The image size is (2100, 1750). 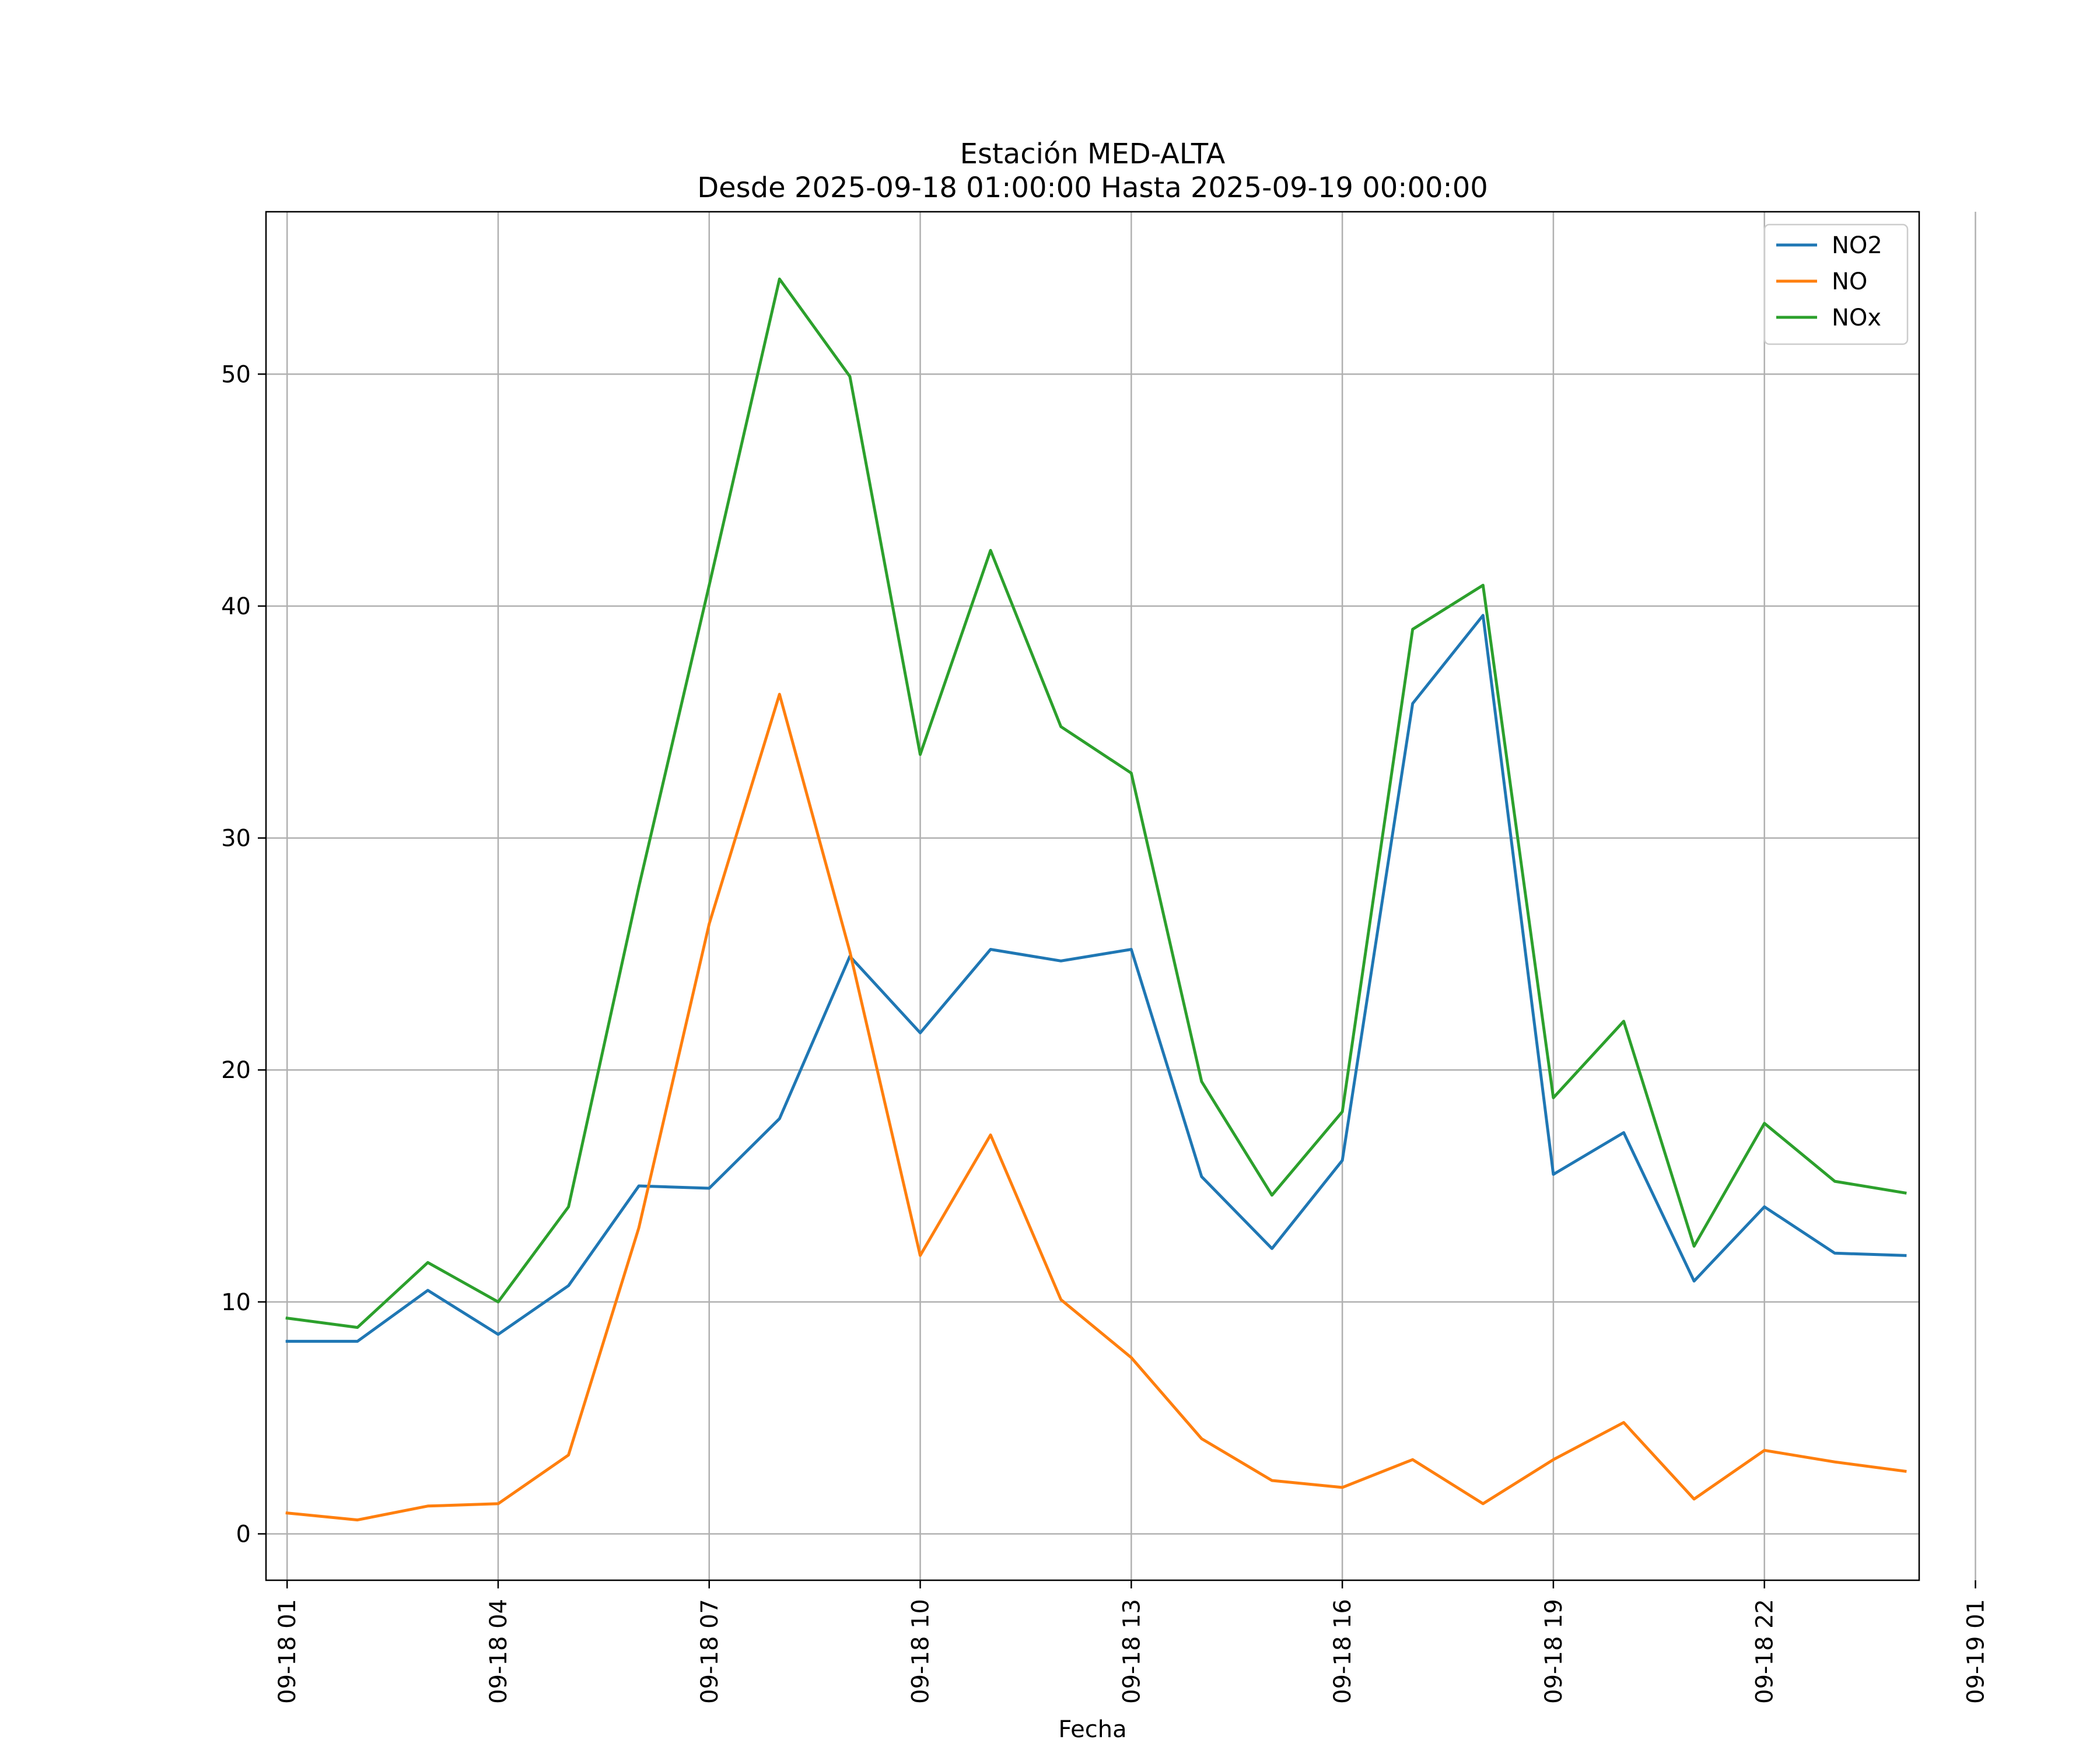 What do you see at coordinates (287, 1651) in the screenshot?
I see `x-tick-label: 09-18 01` at bounding box center [287, 1651].